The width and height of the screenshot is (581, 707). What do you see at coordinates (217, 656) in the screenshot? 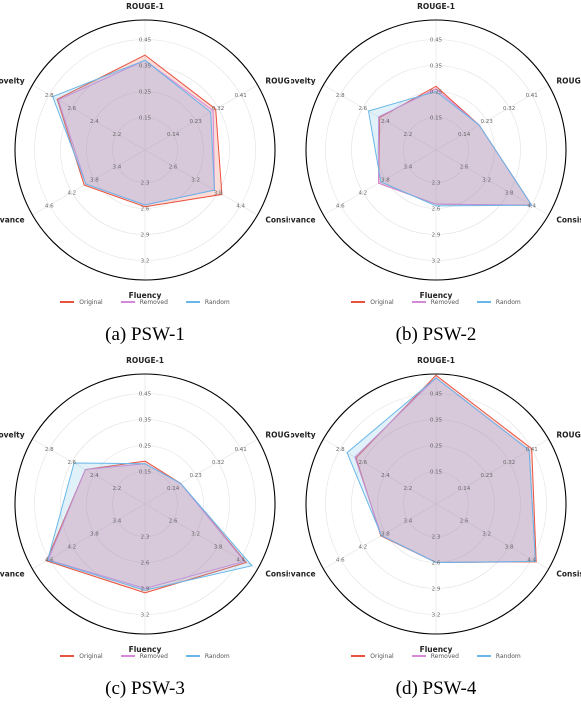
I see `legend-label: Random` at bounding box center [217, 656].